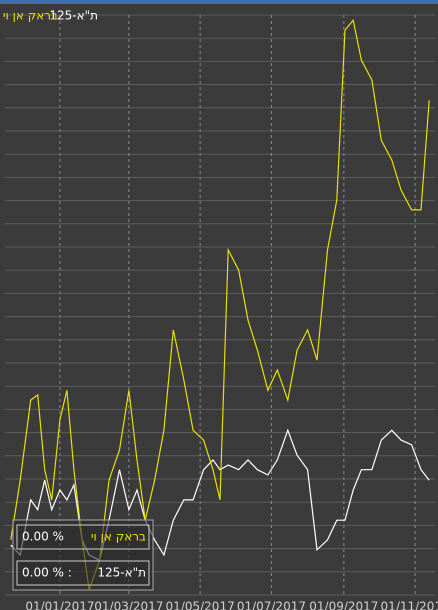 The width and height of the screenshot is (438, 610). What do you see at coordinates (43, 537) in the screenshot?
I see `readout-value: 0.00 %` at bounding box center [43, 537].